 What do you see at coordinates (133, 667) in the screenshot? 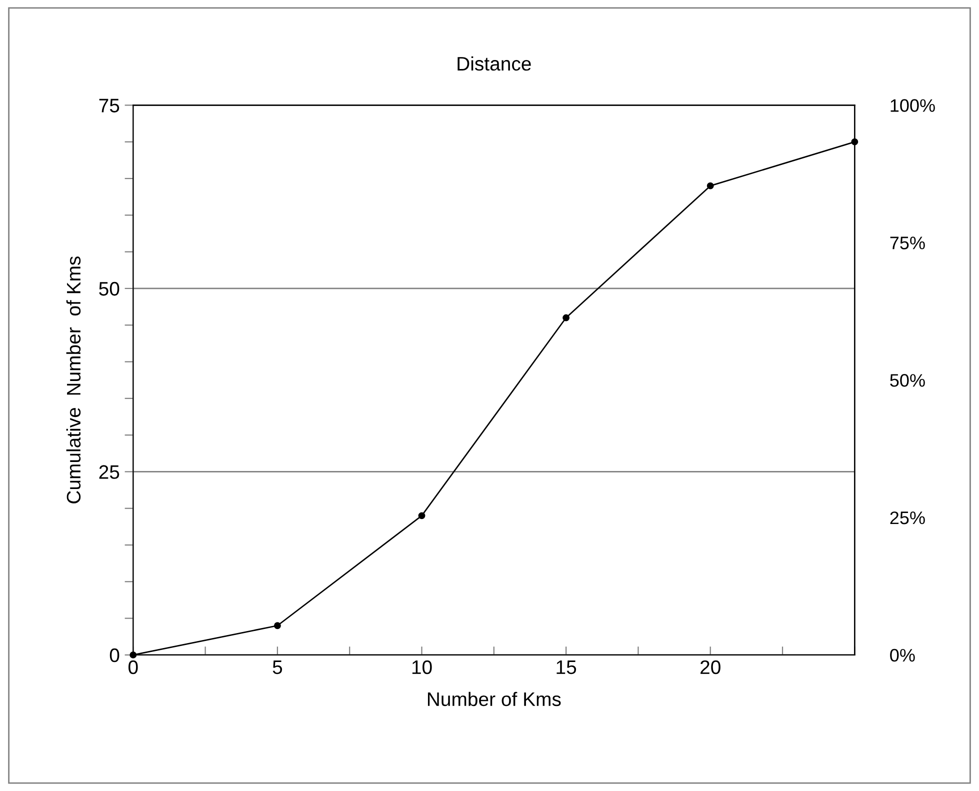
I see `x-tick-label: 0` at bounding box center [133, 667].